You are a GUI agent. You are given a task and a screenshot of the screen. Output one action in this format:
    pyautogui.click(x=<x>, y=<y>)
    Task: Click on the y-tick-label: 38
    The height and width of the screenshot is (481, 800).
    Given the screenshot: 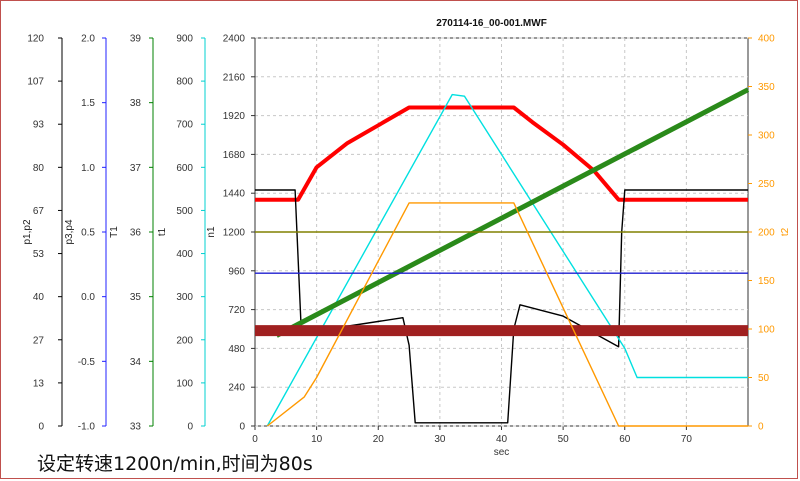 What is the action you would take?
    pyautogui.click(x=136, y=103)
    